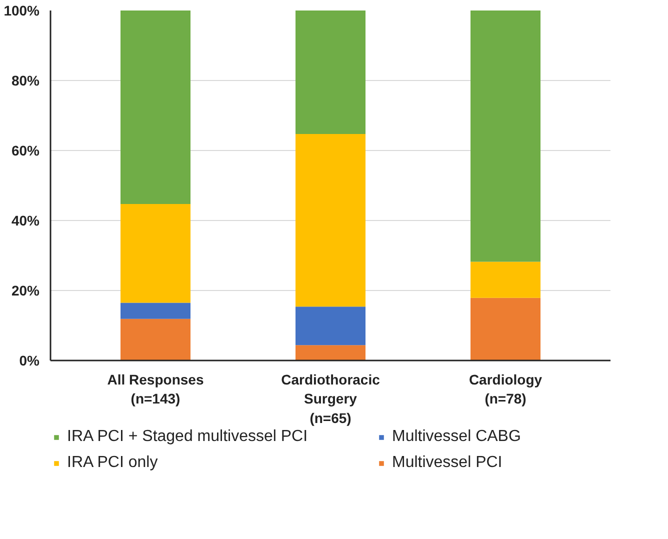  What do you see at coordinates (505, 389) in the screenshot?
I see `x-tick-label: Cardiology (n=78)` at bounding box center [505, 389].